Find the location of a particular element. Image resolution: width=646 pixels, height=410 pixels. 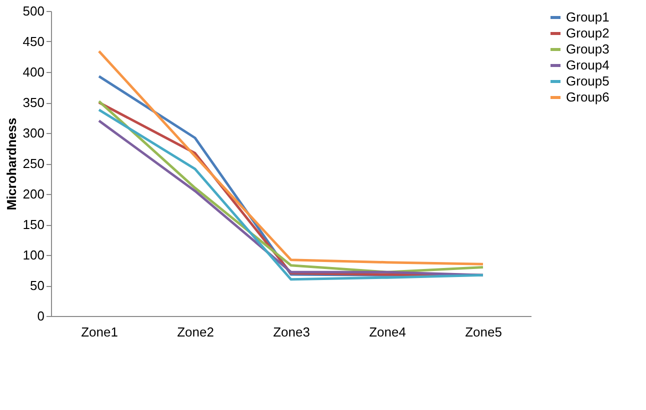

legend-label: Group1 is located at coordinates (588, 17).